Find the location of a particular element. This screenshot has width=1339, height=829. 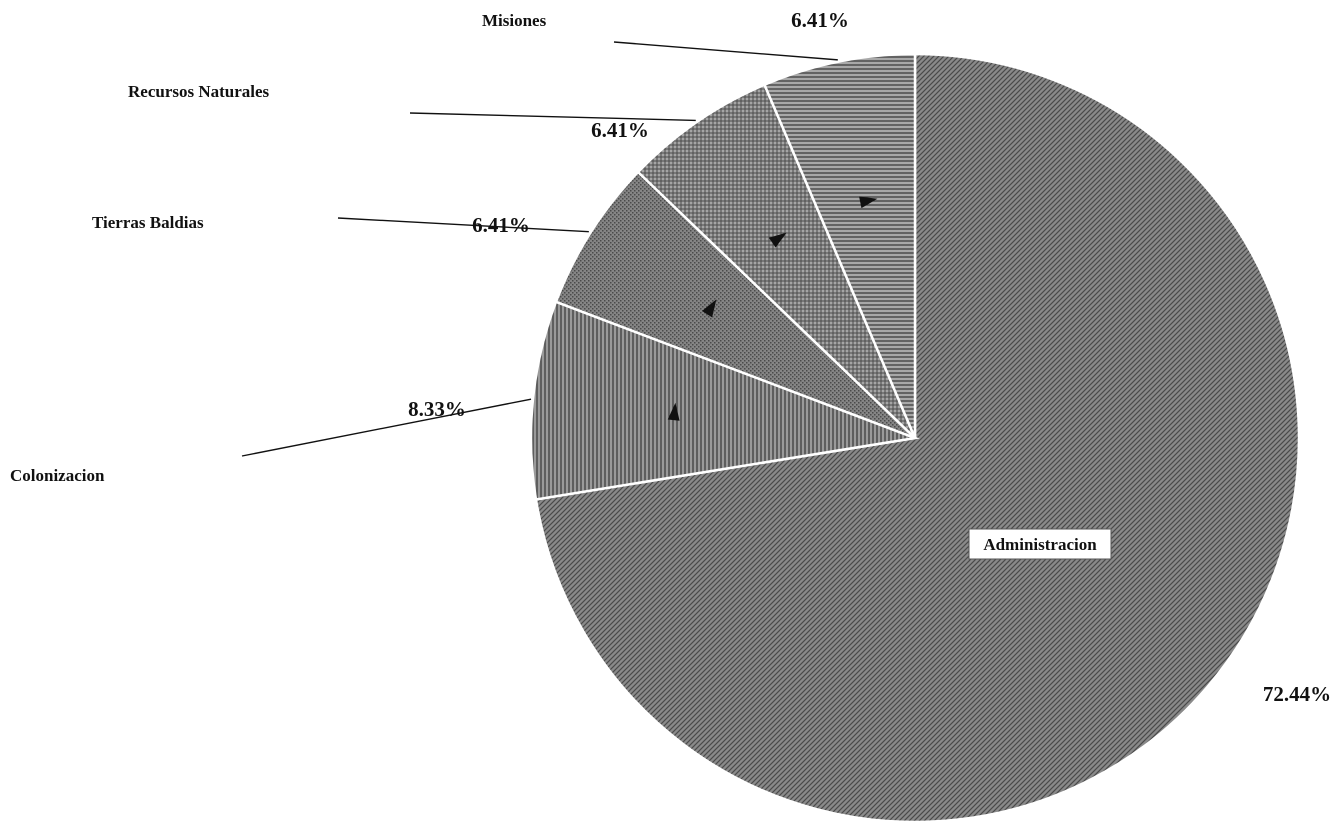

slice-colonizacion is located at coordinates (724, 400).